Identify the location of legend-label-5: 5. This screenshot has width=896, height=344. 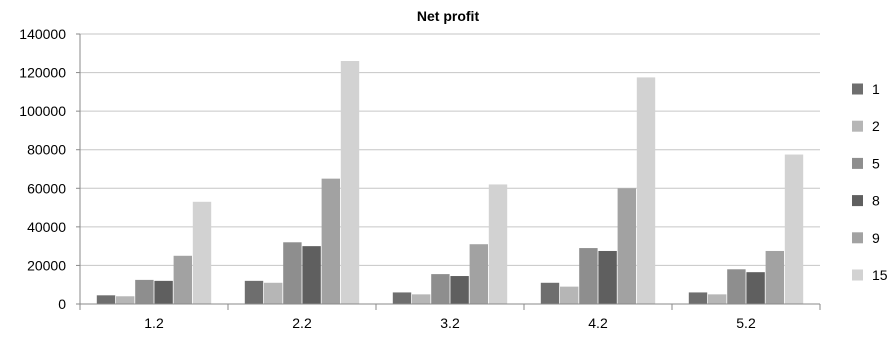
(876, 163).